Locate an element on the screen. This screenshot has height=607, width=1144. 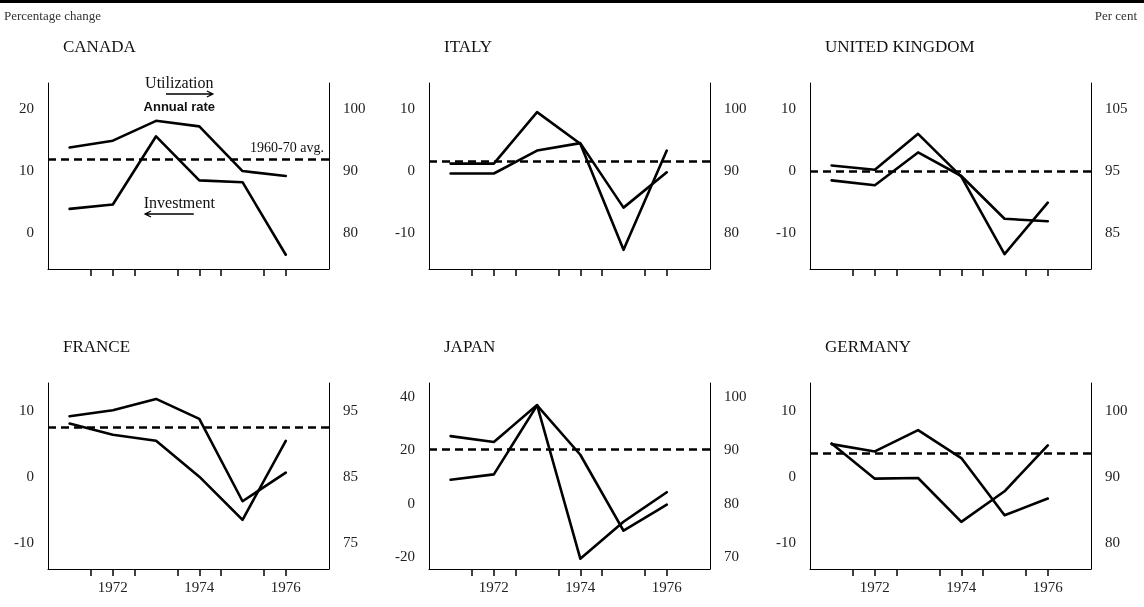
series-label: Utilization is located at coordinates (179, 82).